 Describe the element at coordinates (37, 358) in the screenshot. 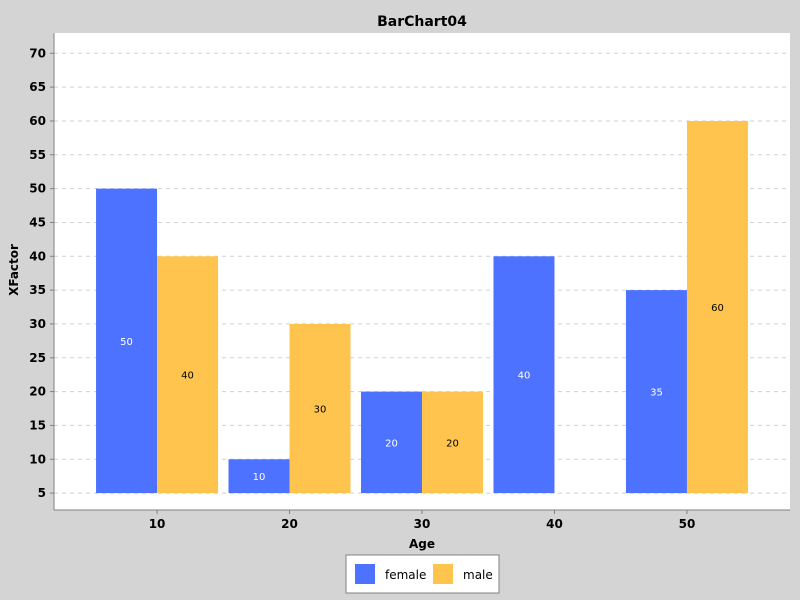

I see `y-tick-label-25: 25` at that location.